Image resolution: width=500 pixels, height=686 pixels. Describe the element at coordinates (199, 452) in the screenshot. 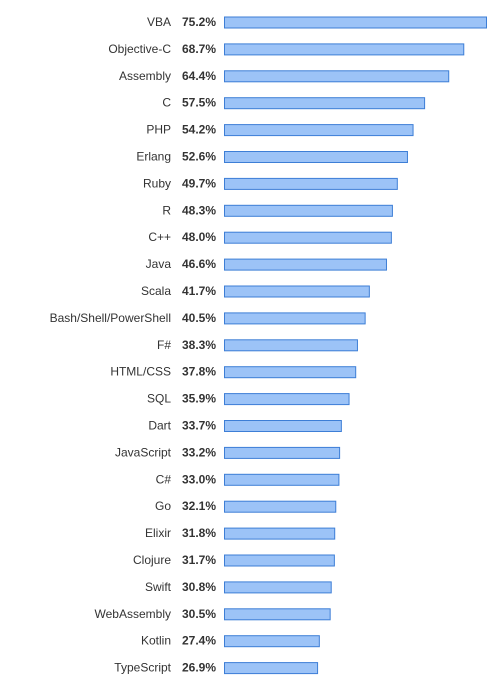

I see `value-label-javascript: 33.2%` at that location.